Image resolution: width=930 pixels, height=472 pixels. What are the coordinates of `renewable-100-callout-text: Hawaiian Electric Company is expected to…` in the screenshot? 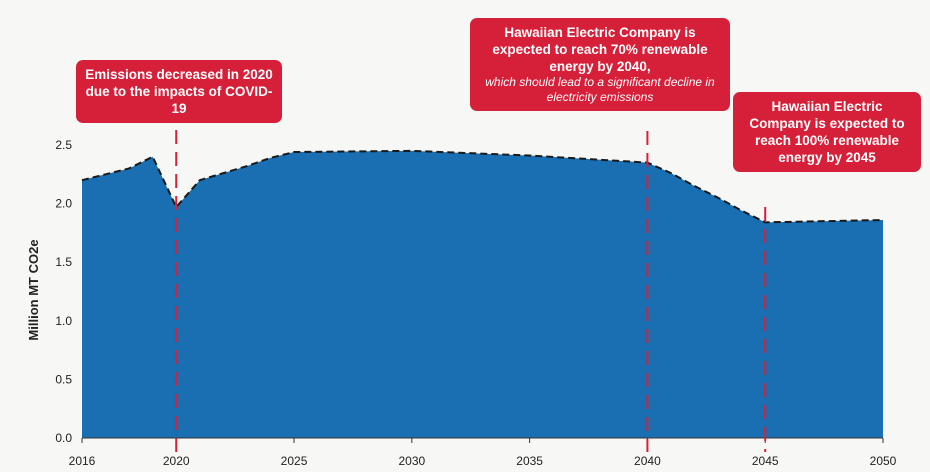 It's located at (827, 132).